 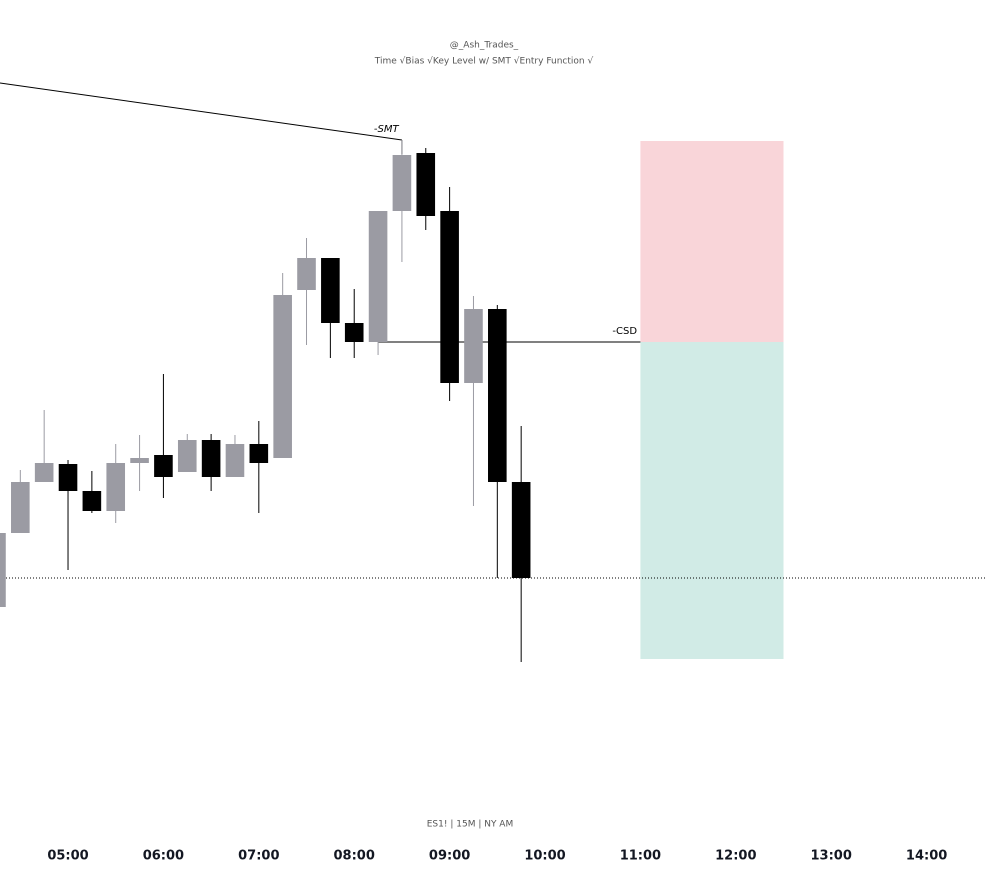 What do you see at coordinates (735, 856) in the screenshot?
I see `x-tick-label: 12:00` at bounding box center [735, 856].